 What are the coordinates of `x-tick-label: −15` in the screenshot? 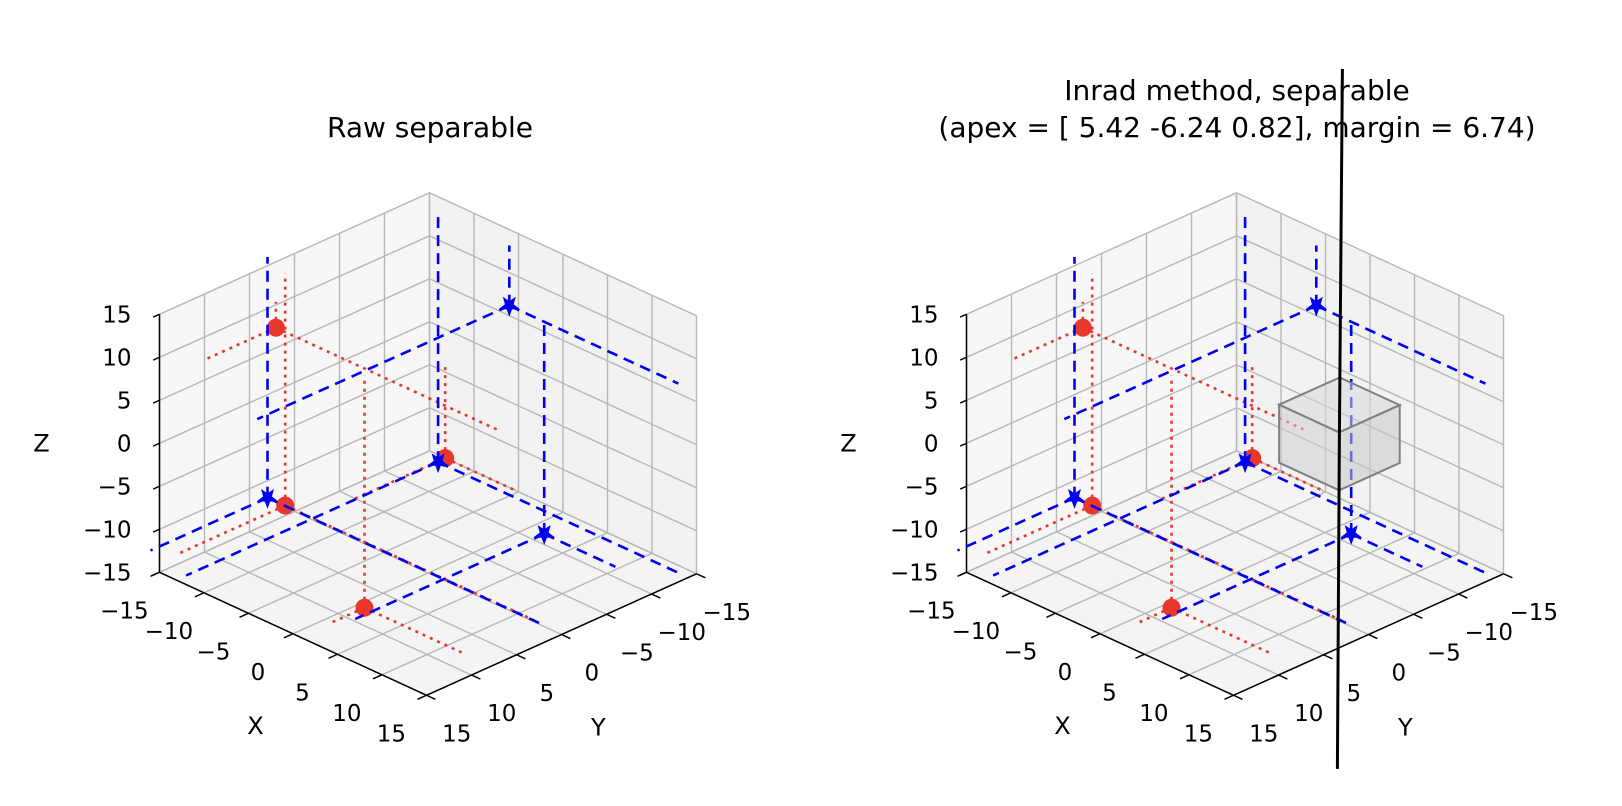 It's located at (931, 611).